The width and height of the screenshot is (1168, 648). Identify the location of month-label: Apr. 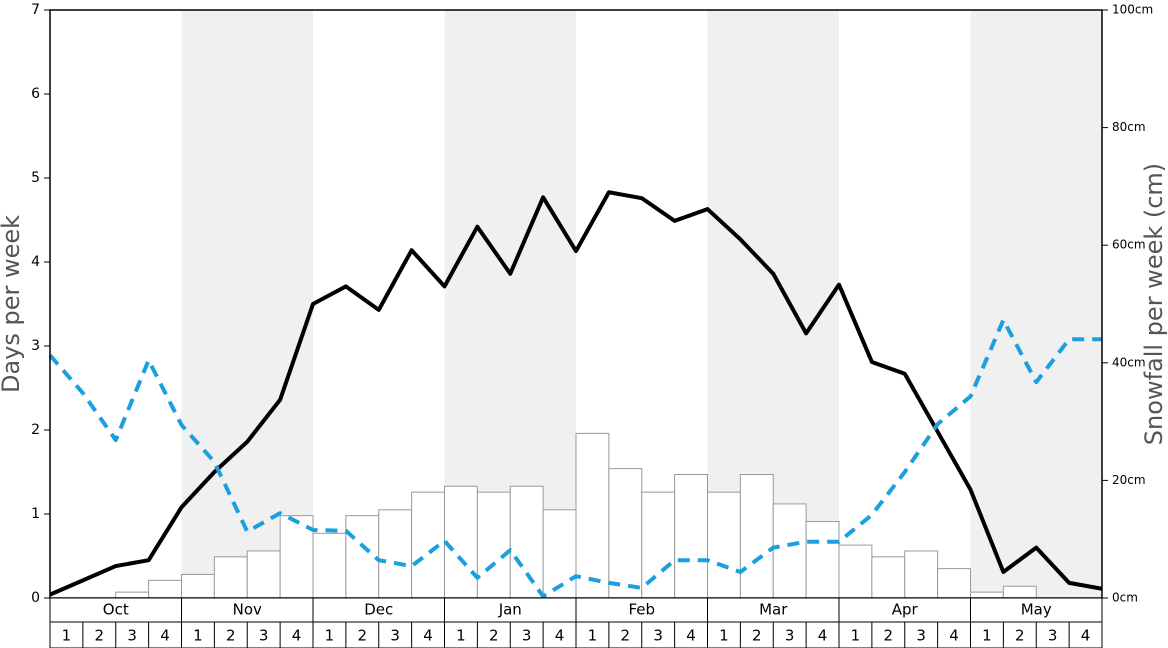
(905, 610).